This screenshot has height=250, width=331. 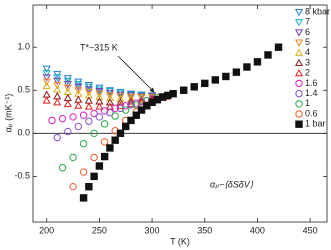 I want to click on y-tick-label: -0.5, so click(x=22, y=176).